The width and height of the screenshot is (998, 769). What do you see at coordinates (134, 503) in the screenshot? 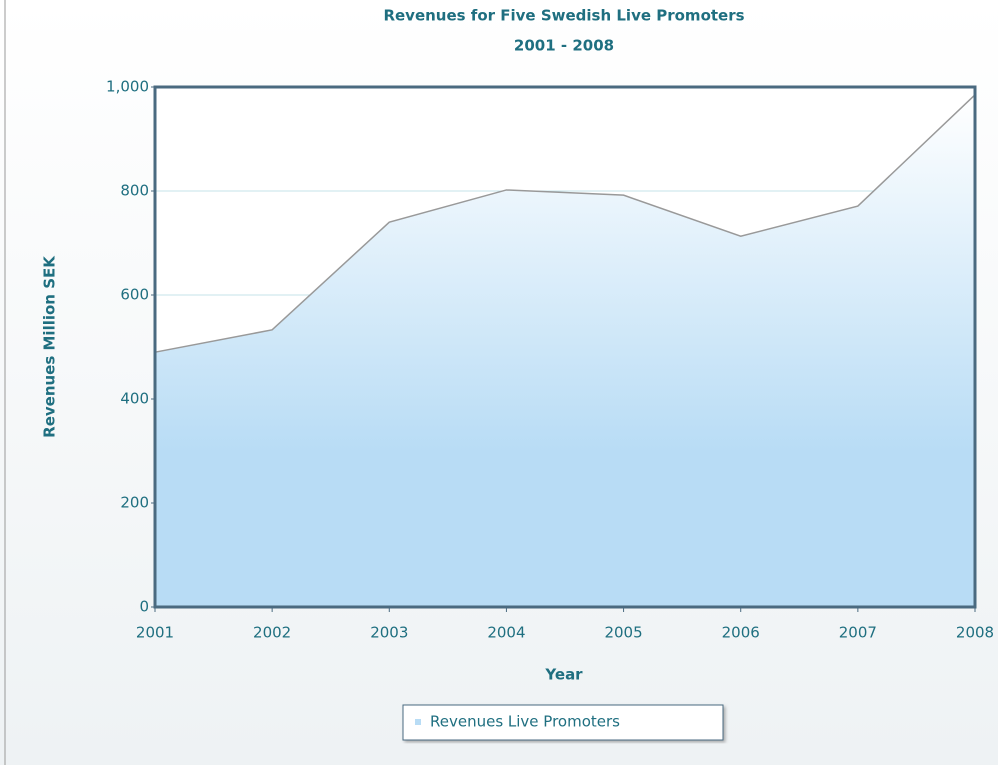
I see `y-tick-label: 200` at bounding box center [134, 503].